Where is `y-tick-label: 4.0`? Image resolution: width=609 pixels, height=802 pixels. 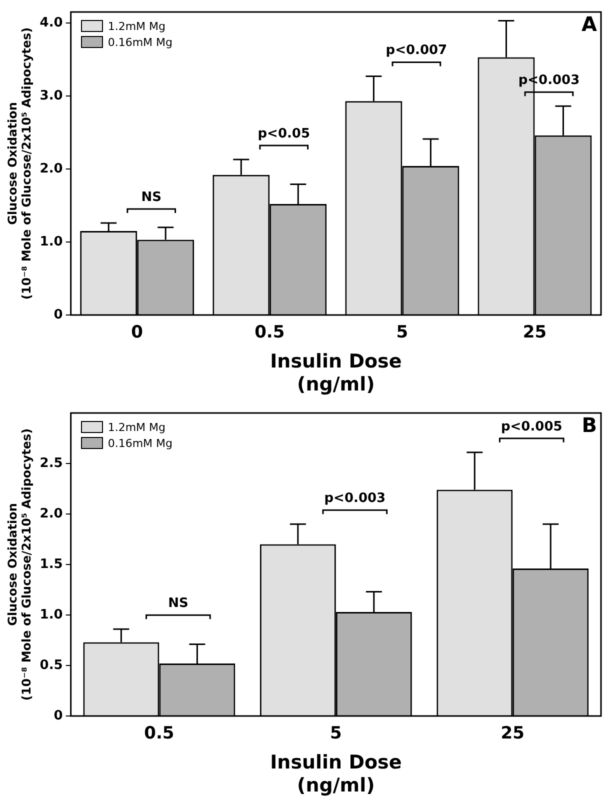 y-tick-label: 4.0 is located at coordinates (51, 22).